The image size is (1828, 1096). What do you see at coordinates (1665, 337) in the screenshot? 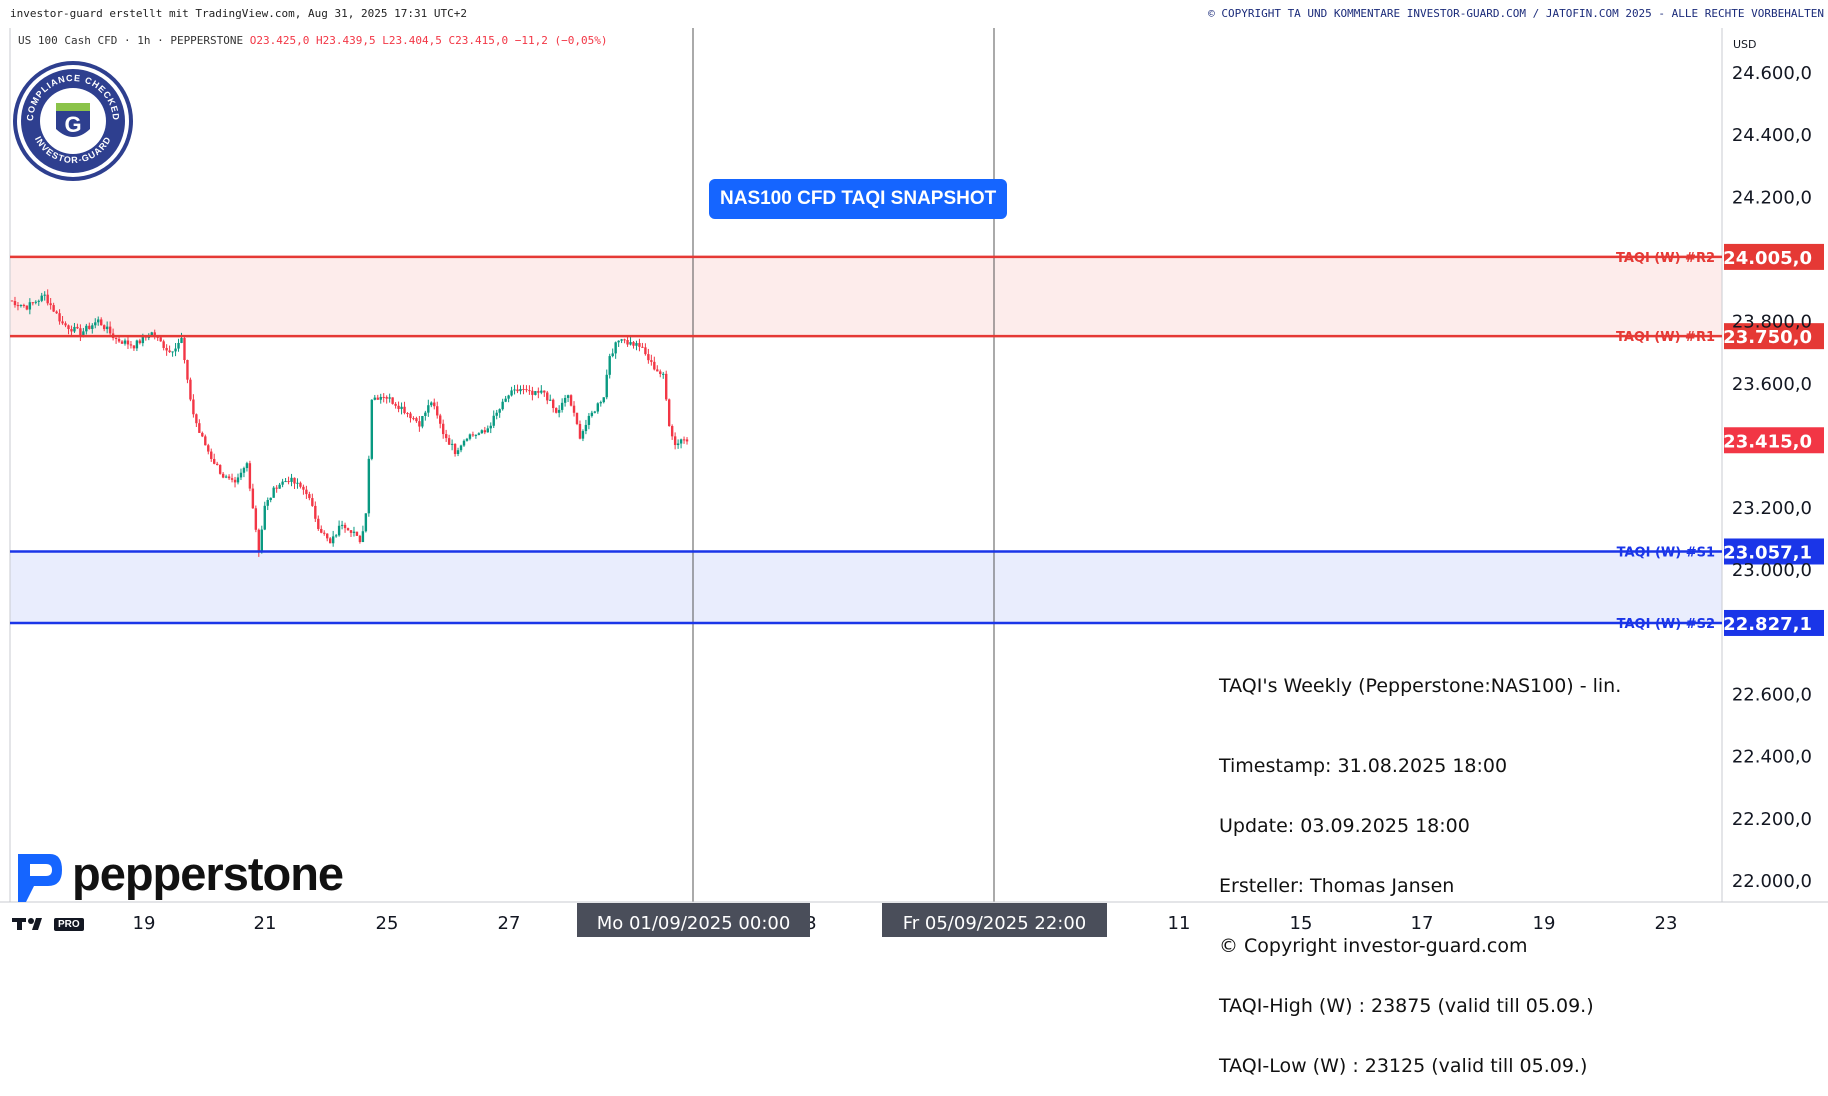
I see `level-name-label: TAQI (W) #R1` at bounding box center [1665, 337].